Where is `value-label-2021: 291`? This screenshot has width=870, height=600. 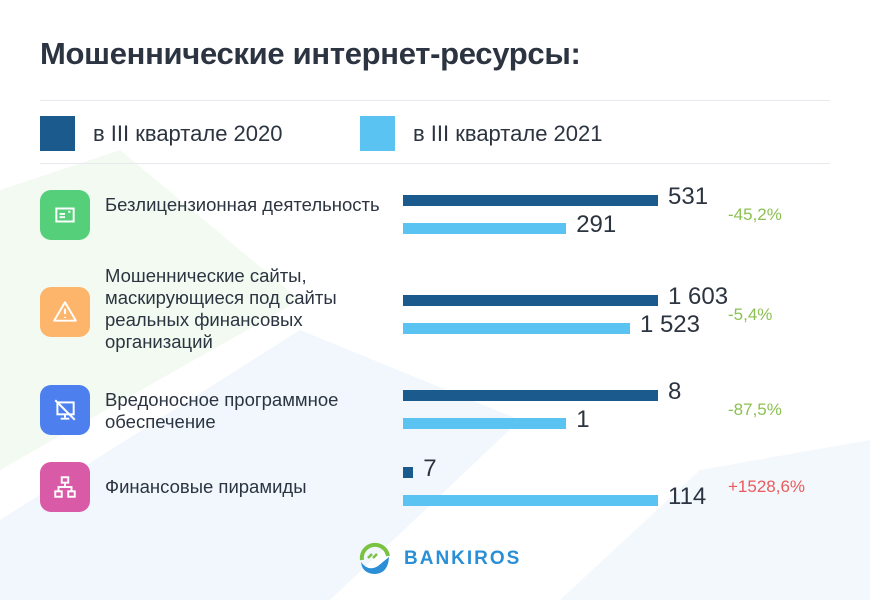
value-label-2021: 291 is located at coordinates (596, 224).